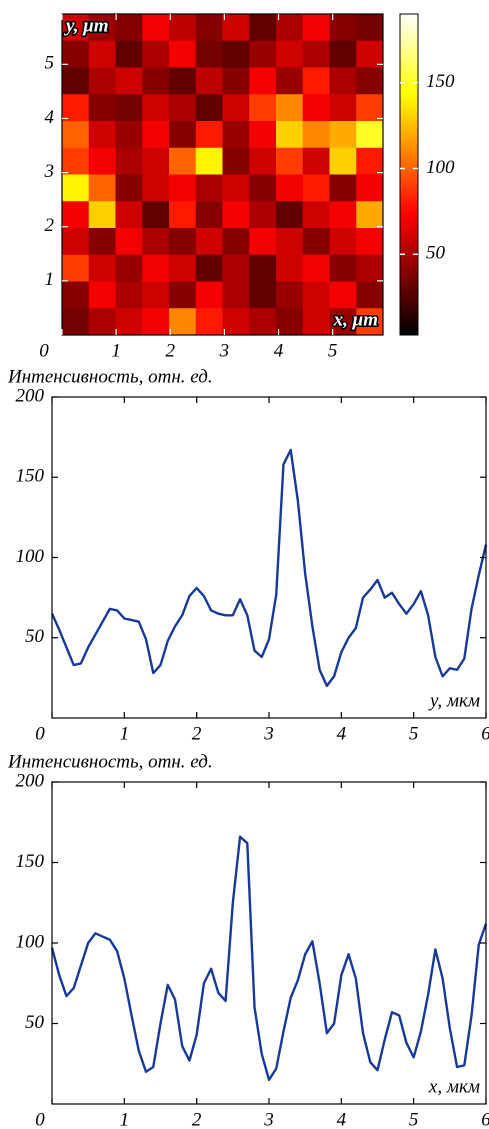 The width and height of the screenshot is (489, 1129). I want to click on x-tick-label: 0, so click(40, 733).